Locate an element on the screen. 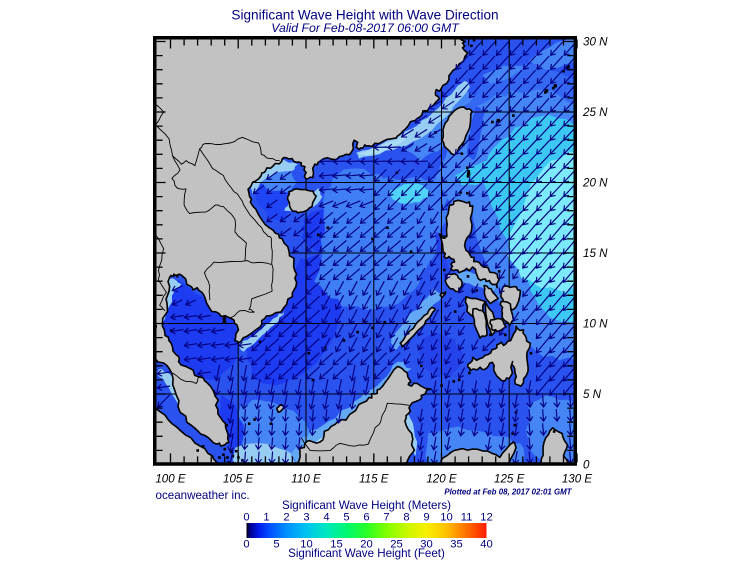 Image resolution: width=755 pixels, height=565 pixels. svg-text: Significant Wave Height (Feet) is located at coordinates (366, 553).